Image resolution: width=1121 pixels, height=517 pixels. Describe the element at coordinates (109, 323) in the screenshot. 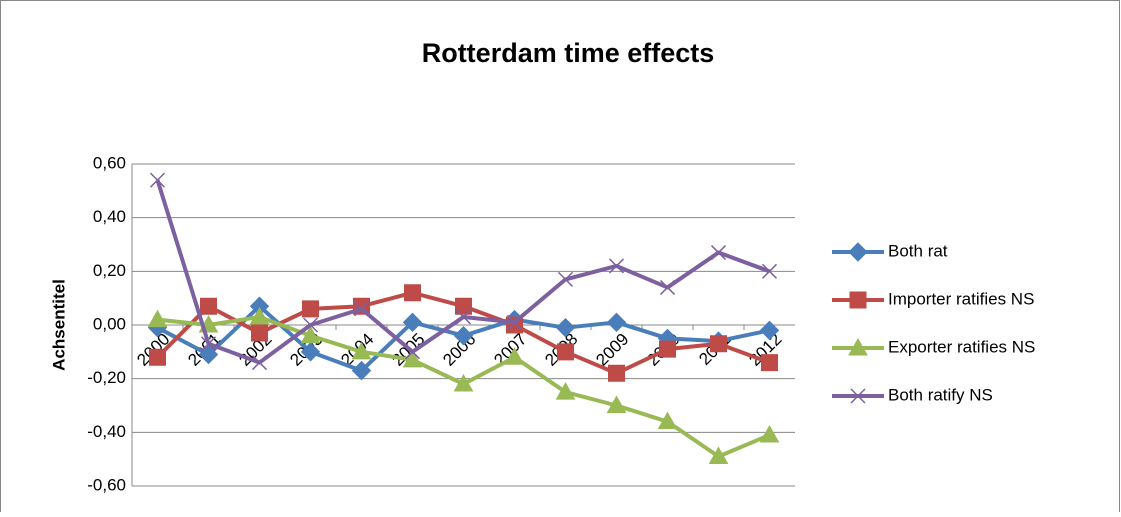

I see `y-tick-label: 0,00` at that location.